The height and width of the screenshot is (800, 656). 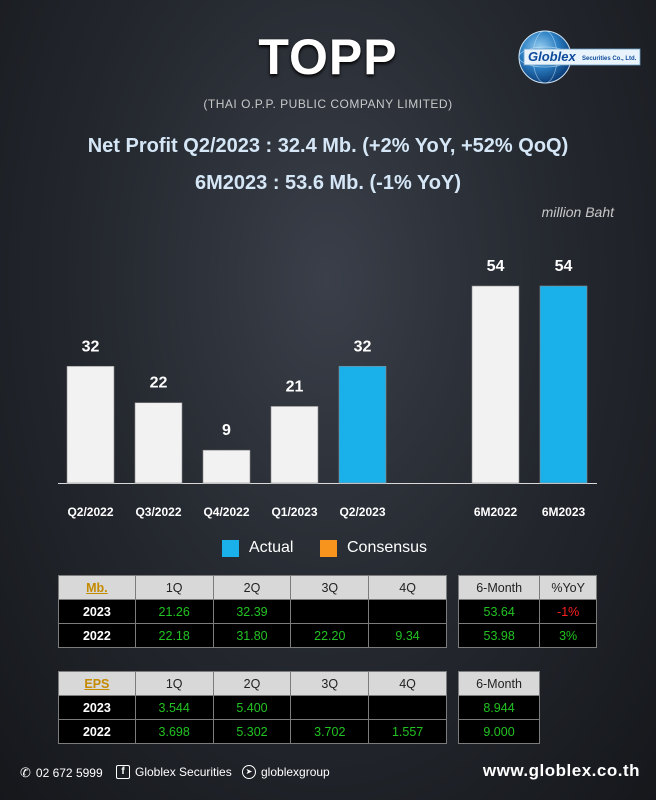 I want to click on footer-telegram: ➤ globlexgroup, so click(x=286, y=772).